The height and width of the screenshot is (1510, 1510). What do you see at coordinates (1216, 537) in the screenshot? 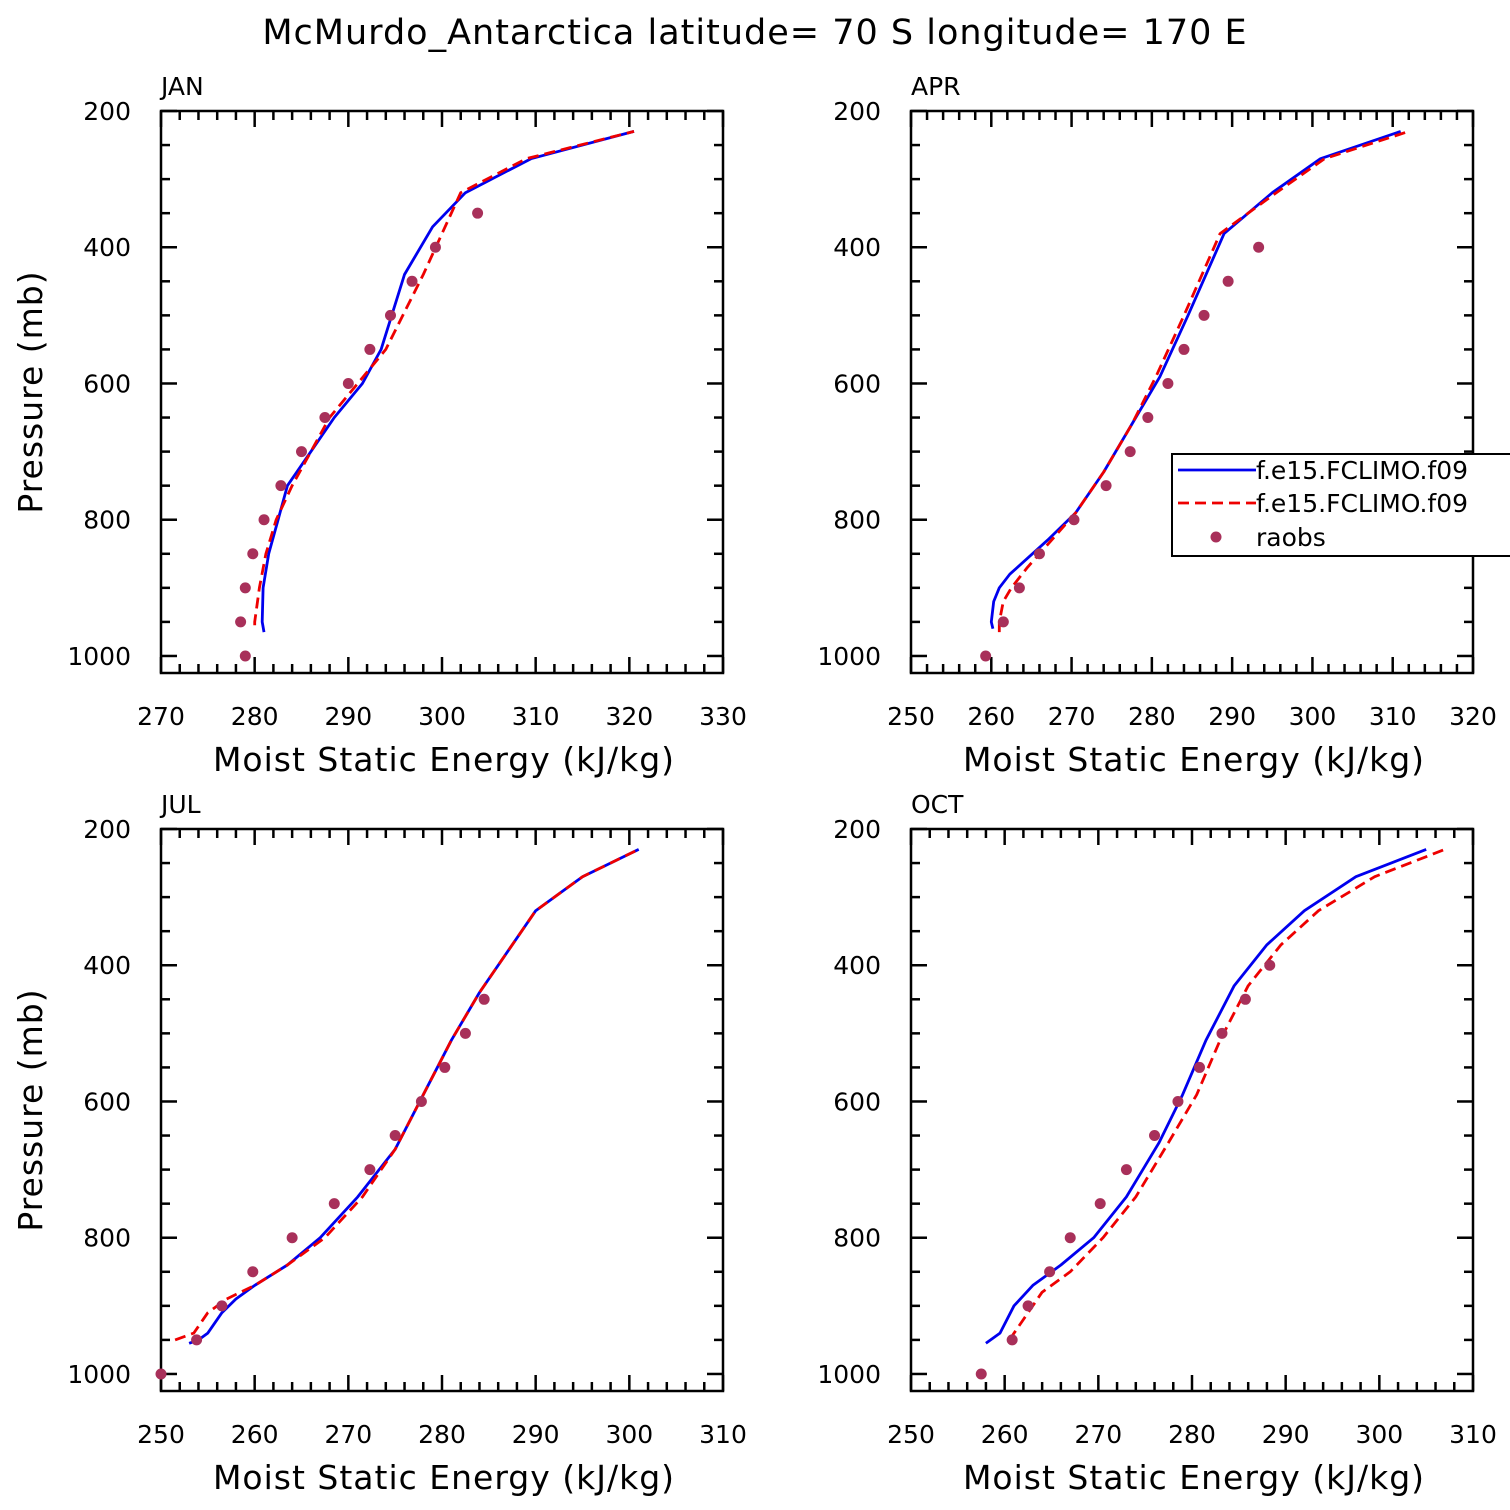
I see `legend-marker-dot` at bounding box center [1216, 537].